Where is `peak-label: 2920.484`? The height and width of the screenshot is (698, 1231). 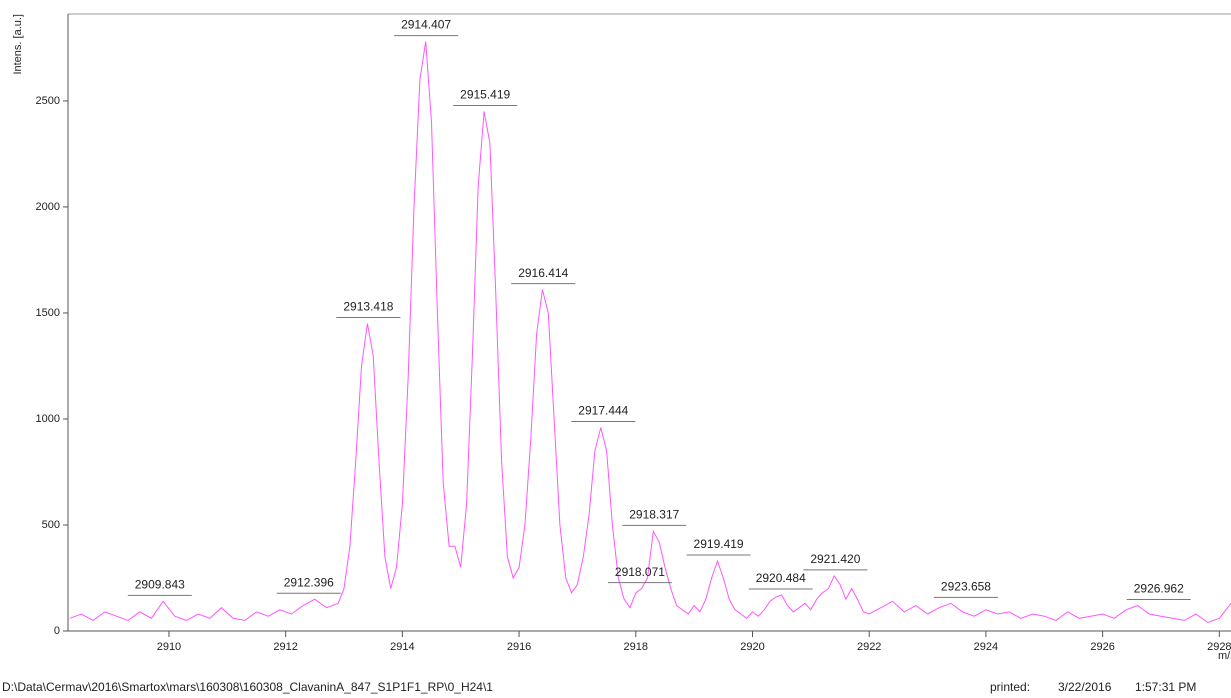 peak-label: 2920.484 is located at coordinates (781, 578).